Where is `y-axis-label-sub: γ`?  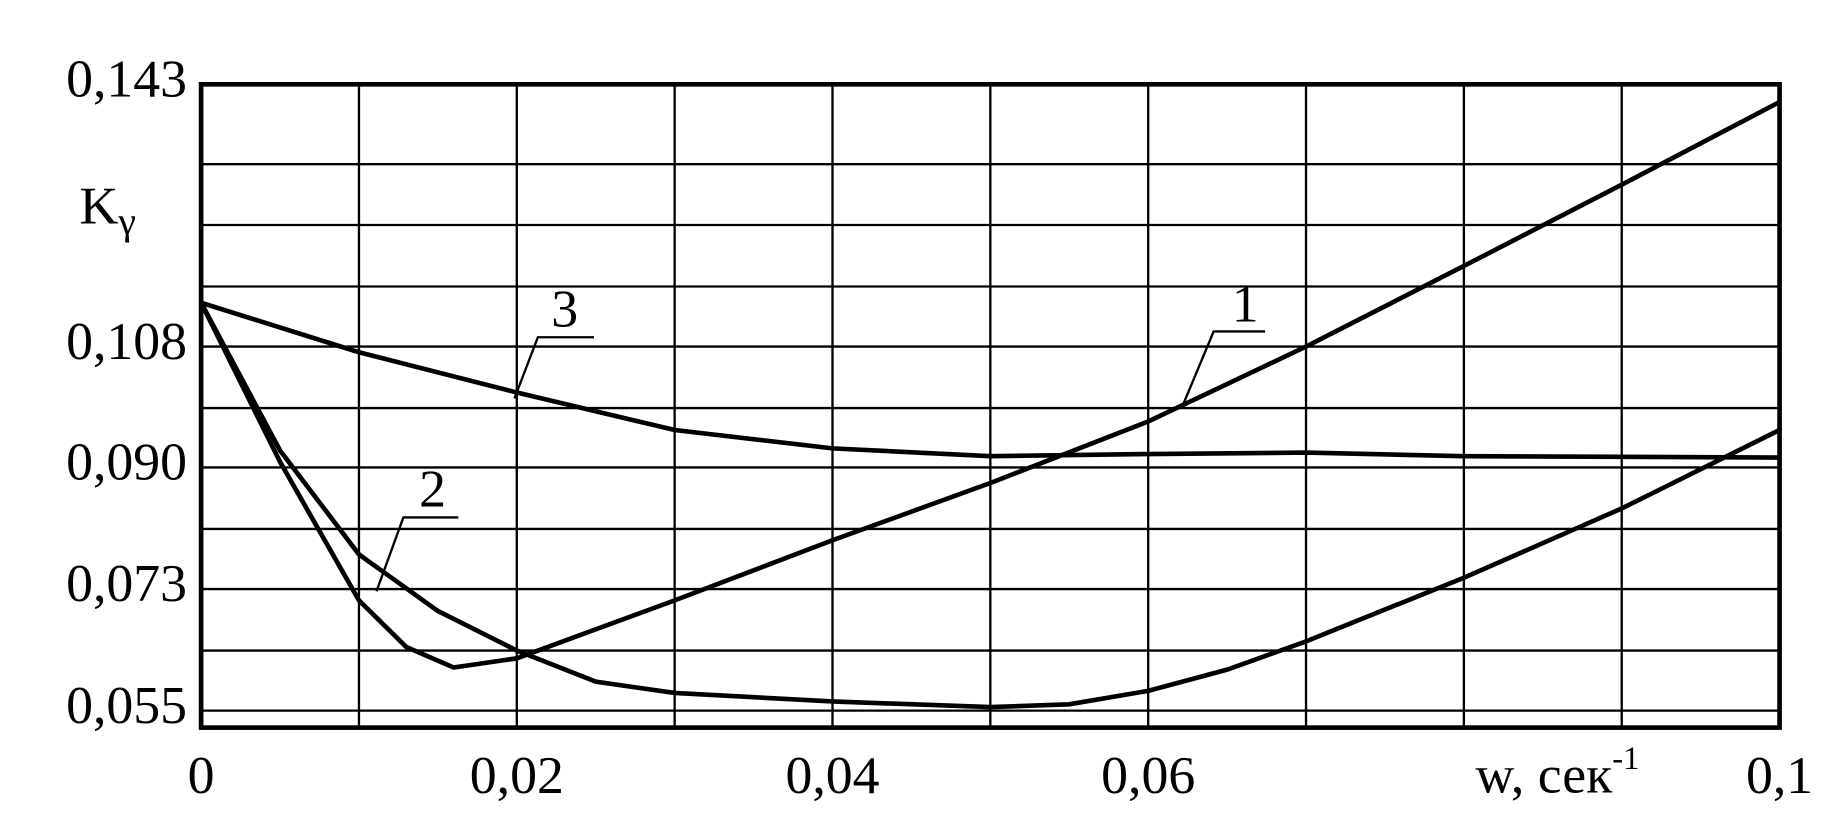
y-axis-label-sub: γ is located at coordinates (126, 221).